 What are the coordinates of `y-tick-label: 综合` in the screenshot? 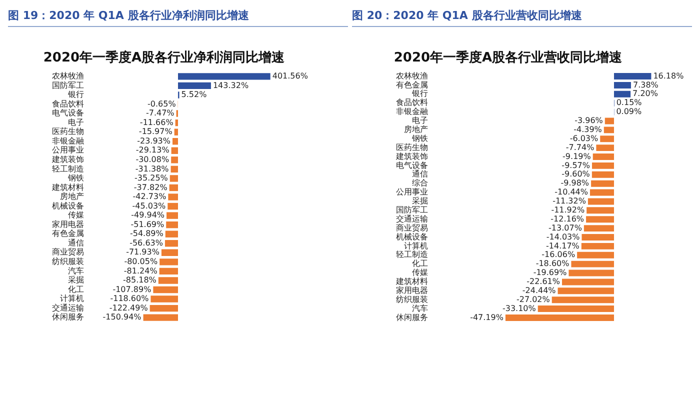 It's located at (420, 183).